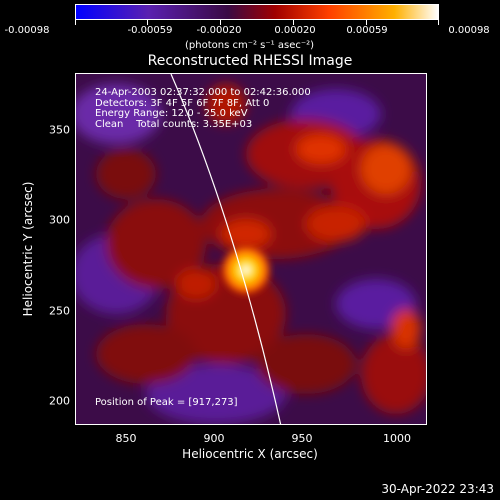  I want to click on peak-position: Position of Peak = [917,273], so click(166, 402).